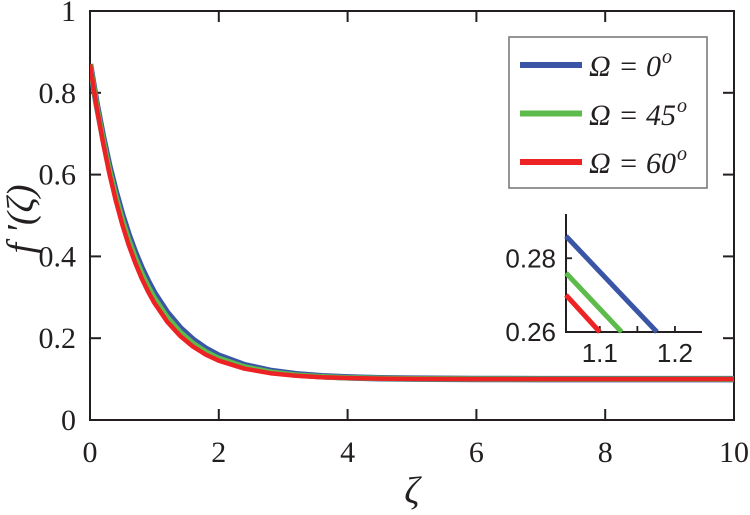 This screenshot has height=515, width=750. Describe the element at coordinates (734, 452) in the screenshot. I see `x-tick-label: 10` at that location.